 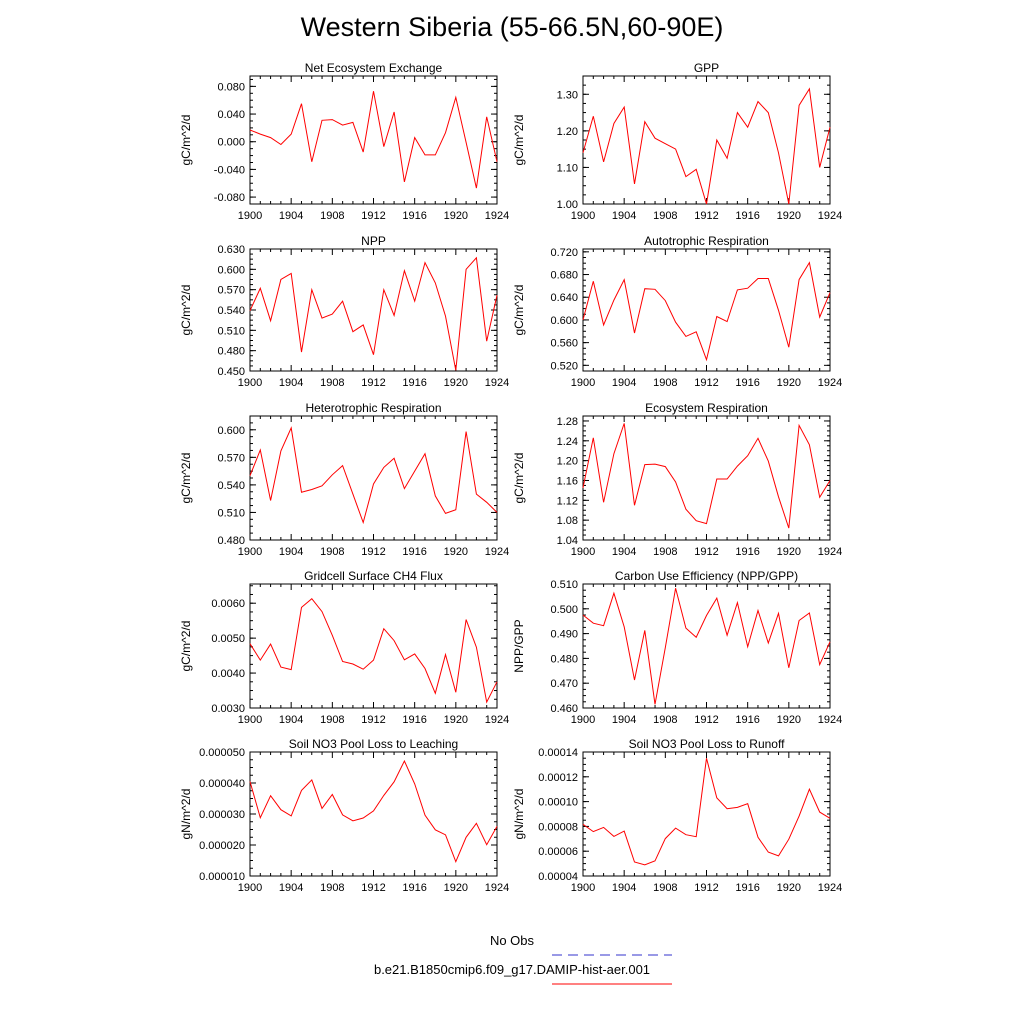 I want to click on ecosystem-respiration-ytick-label: 1.16, so click(x=567, y=481).